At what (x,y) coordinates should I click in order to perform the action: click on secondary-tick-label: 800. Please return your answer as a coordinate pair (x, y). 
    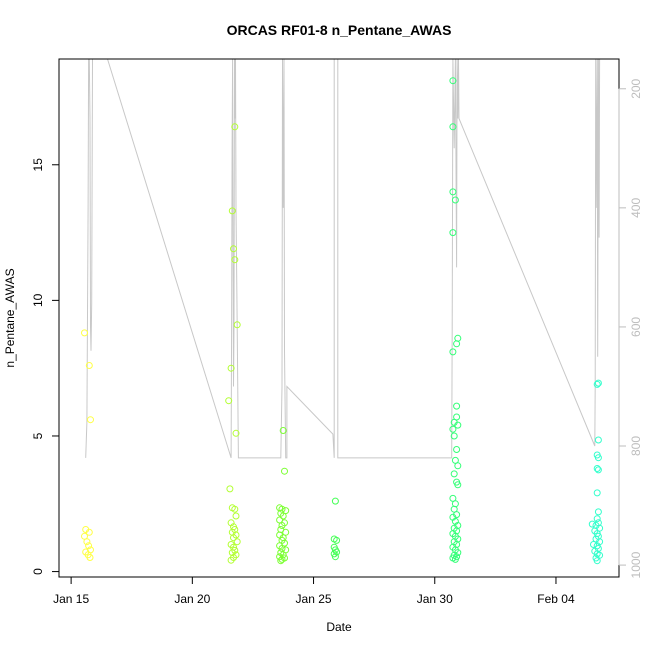
    Looking at the image, I should click on (636, 446).